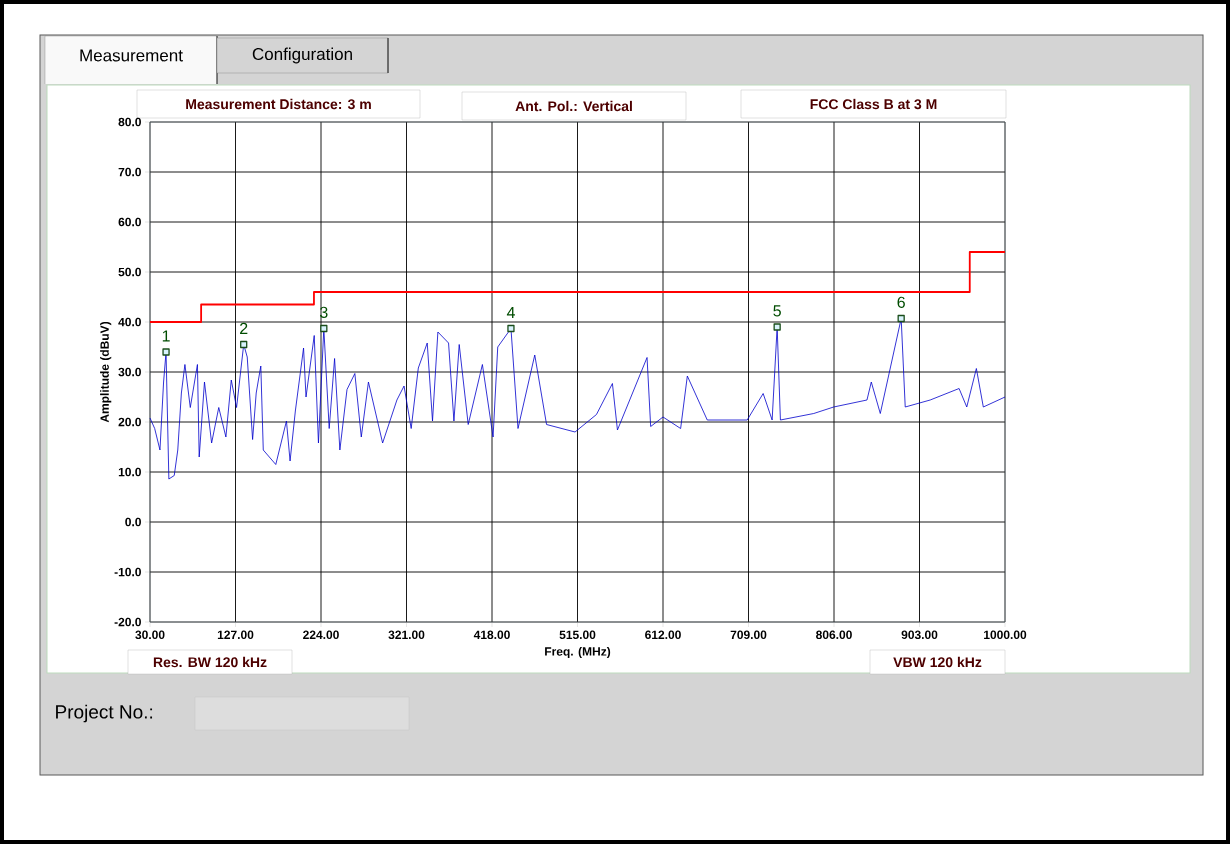 The width and height of the screenshot is (1230, 844). What do you see at coordinates (129, 272) in the screenshot?
I see `y-tick-label: 50.0` at bounding box center [129, 272].